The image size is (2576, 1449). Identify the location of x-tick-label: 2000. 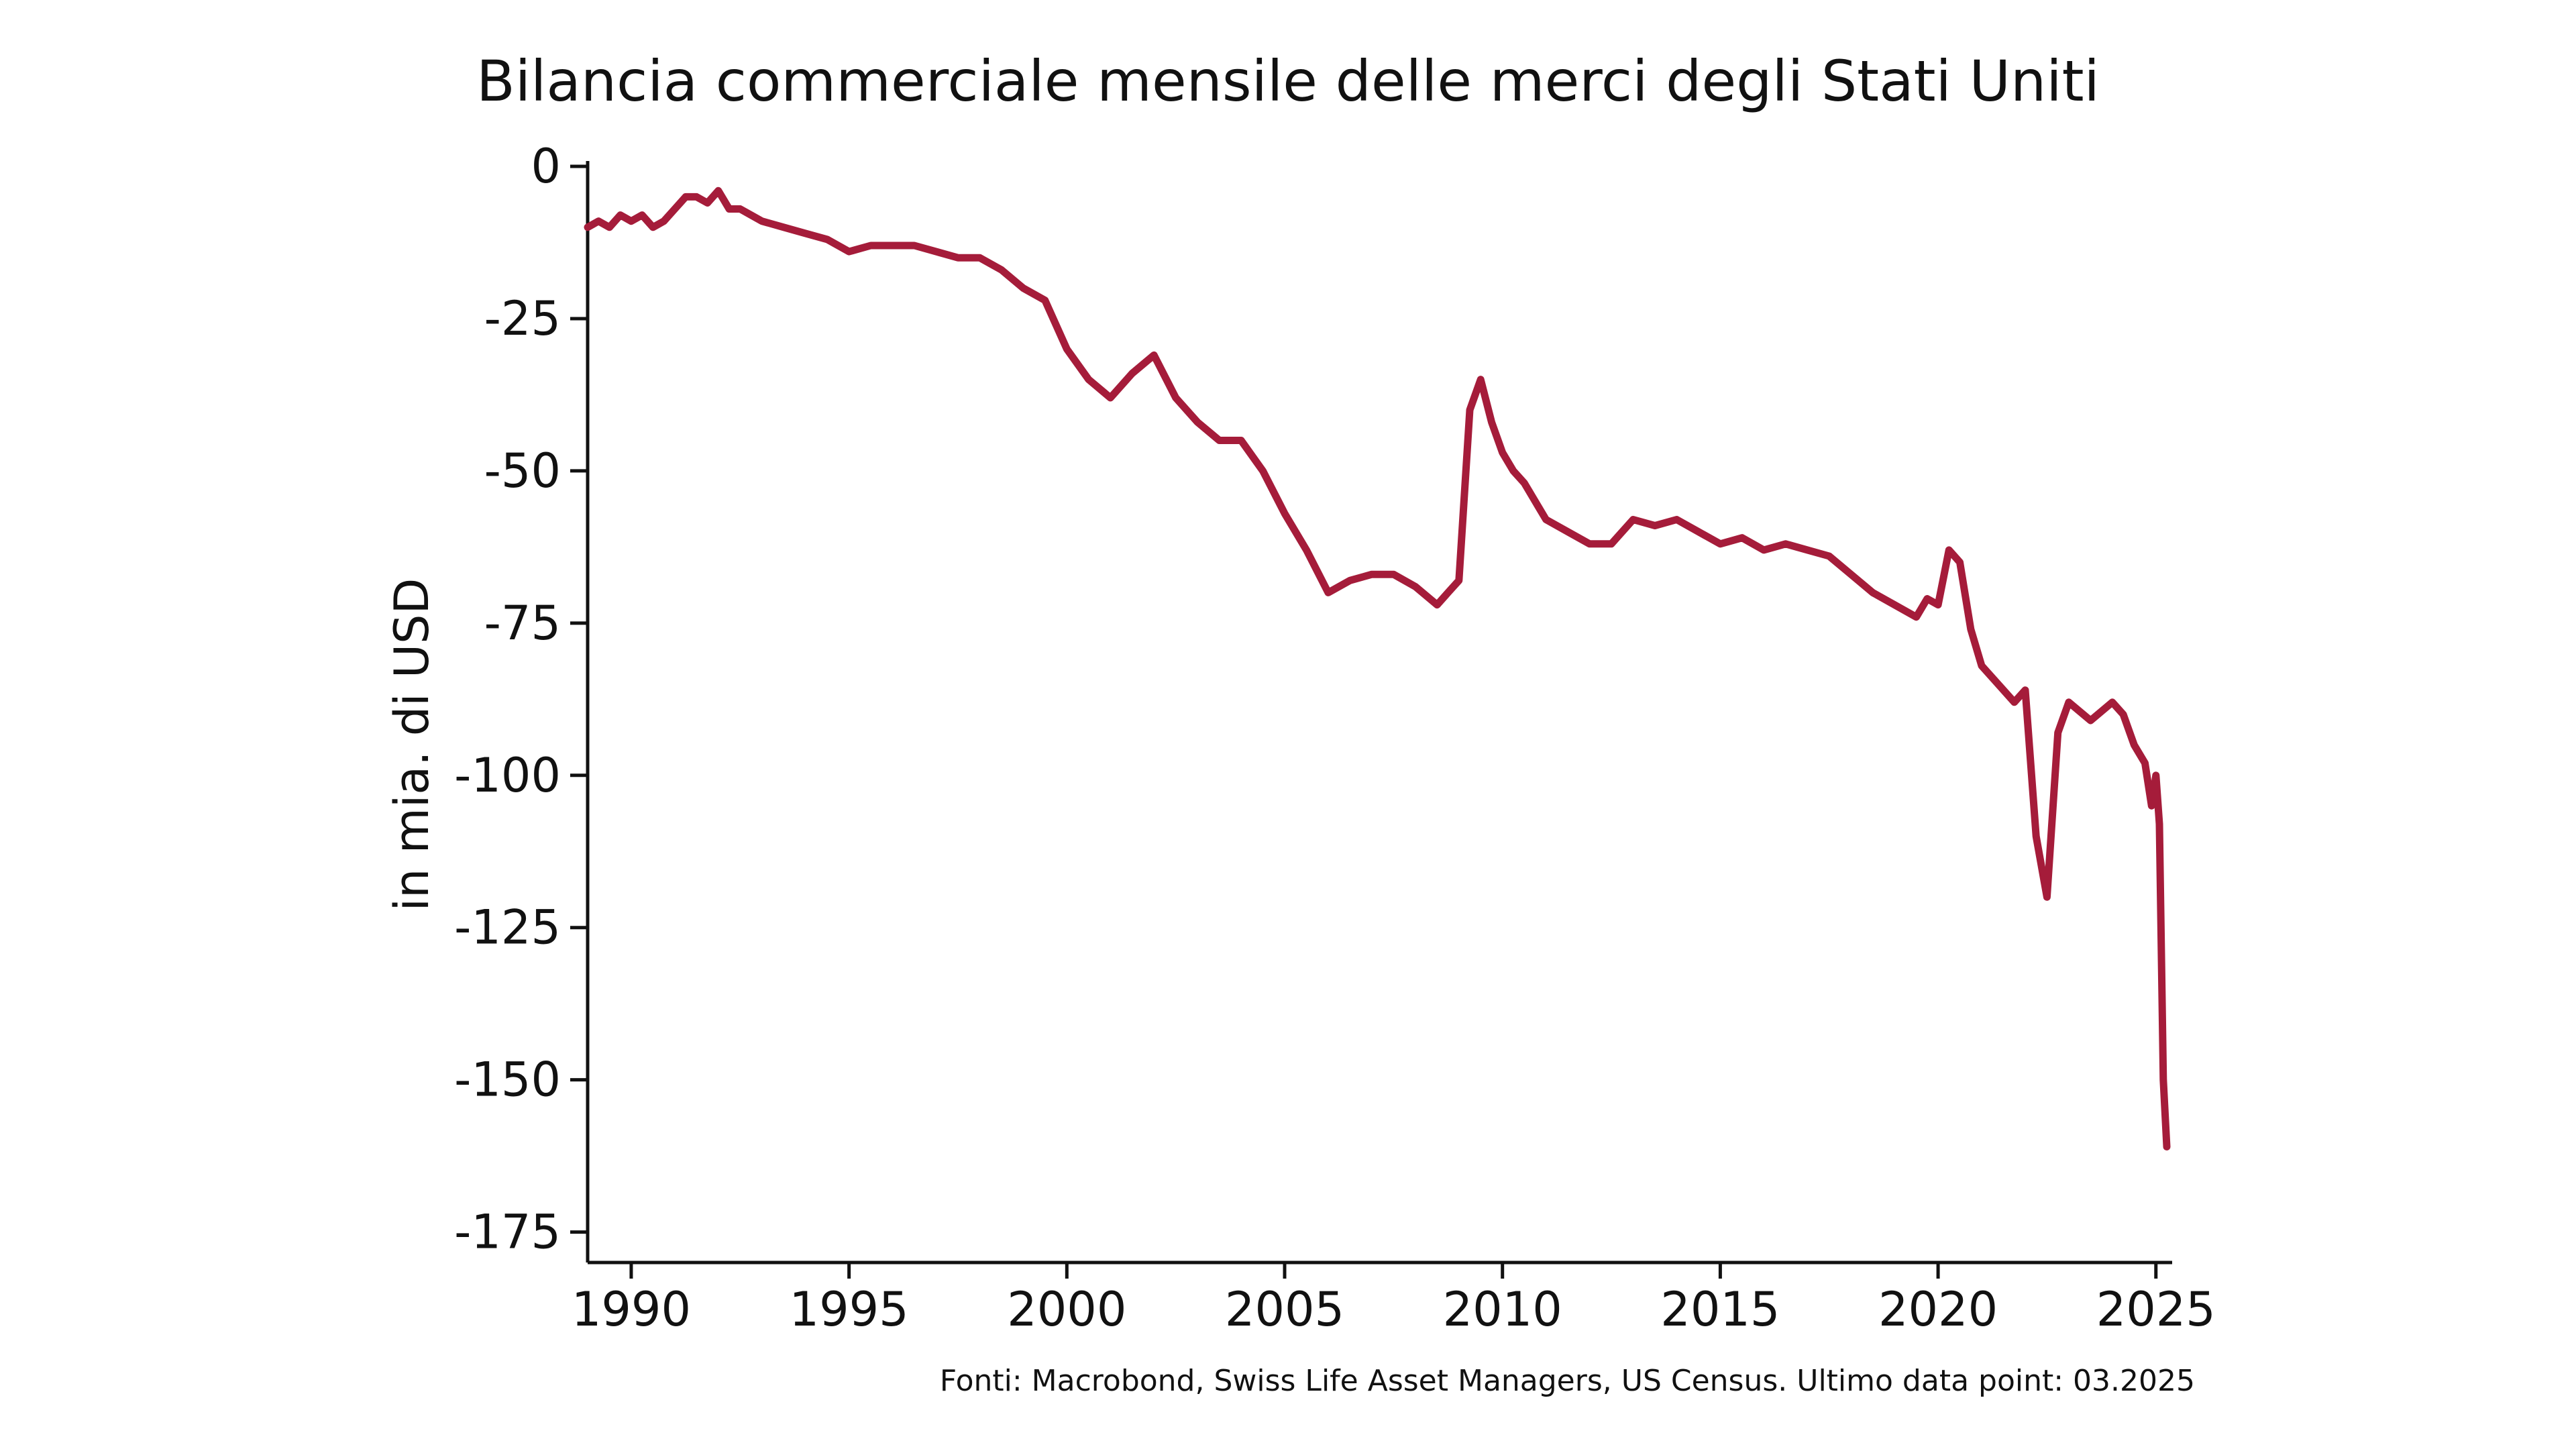
(1066, 1309).